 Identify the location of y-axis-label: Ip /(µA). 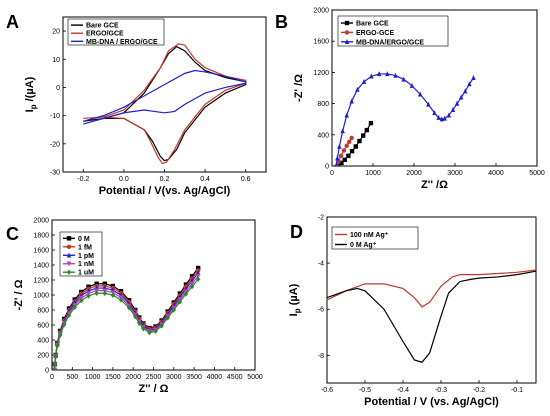
(31, 94).